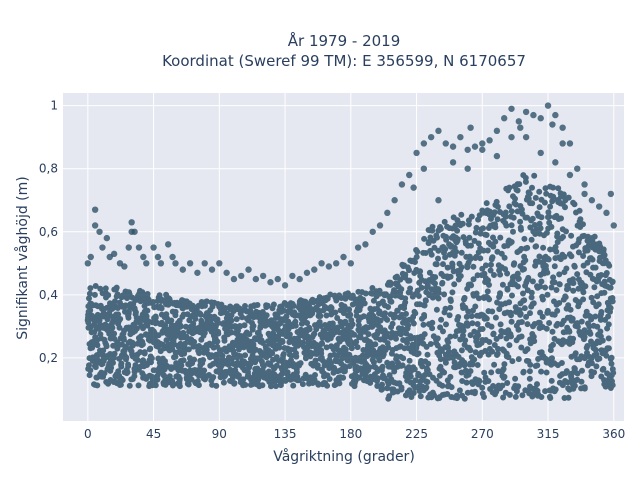 Image resolution: width=640 pixels, height=480 pixels. I want to click on y-tick-label: 0,6, so click(48, 232).